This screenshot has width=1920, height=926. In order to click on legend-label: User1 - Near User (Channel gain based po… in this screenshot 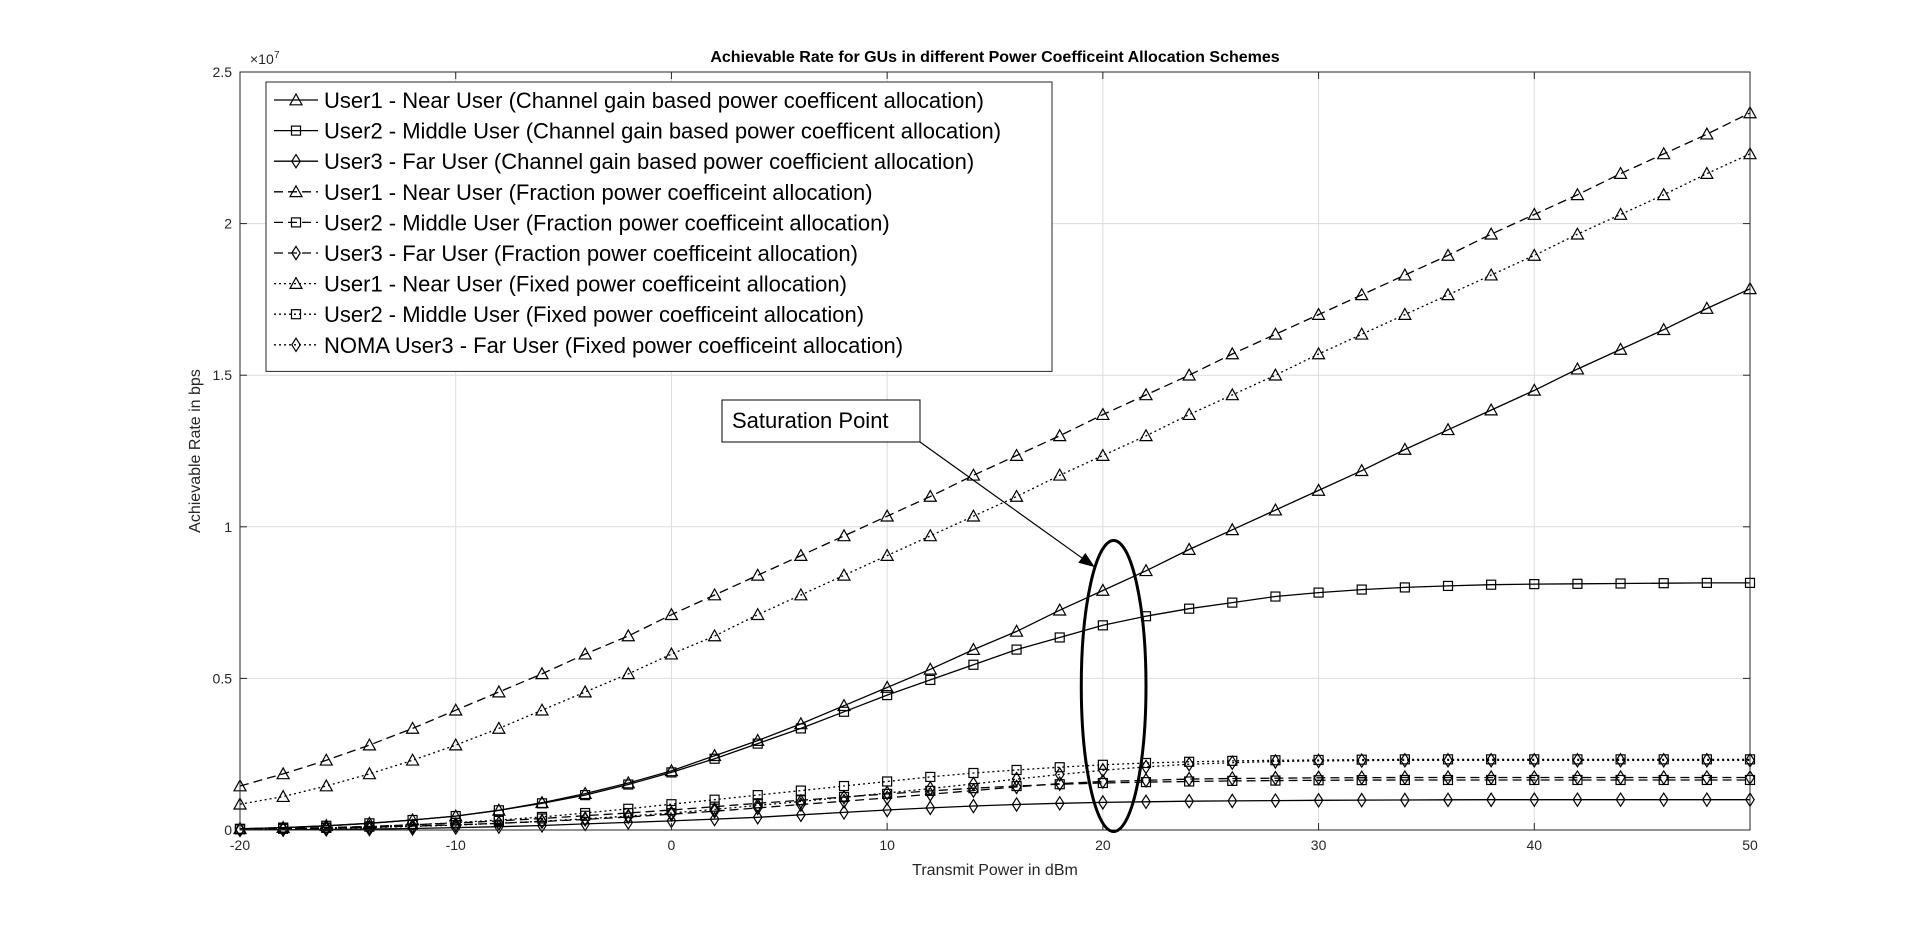, I will do `click(654, 100)`.